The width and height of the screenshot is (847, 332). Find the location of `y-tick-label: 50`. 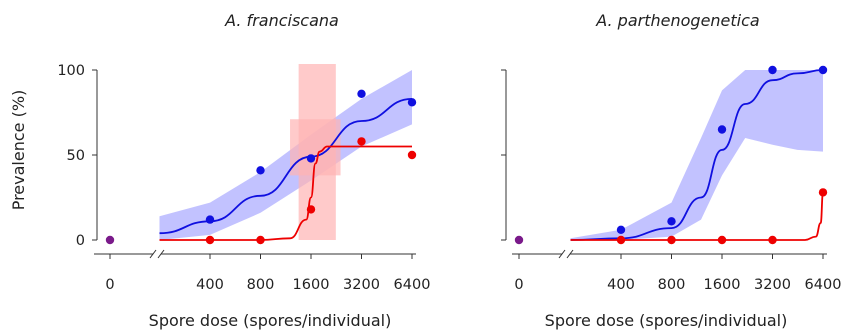

y-tick-label: 50 is located at coordinates (76, 156).